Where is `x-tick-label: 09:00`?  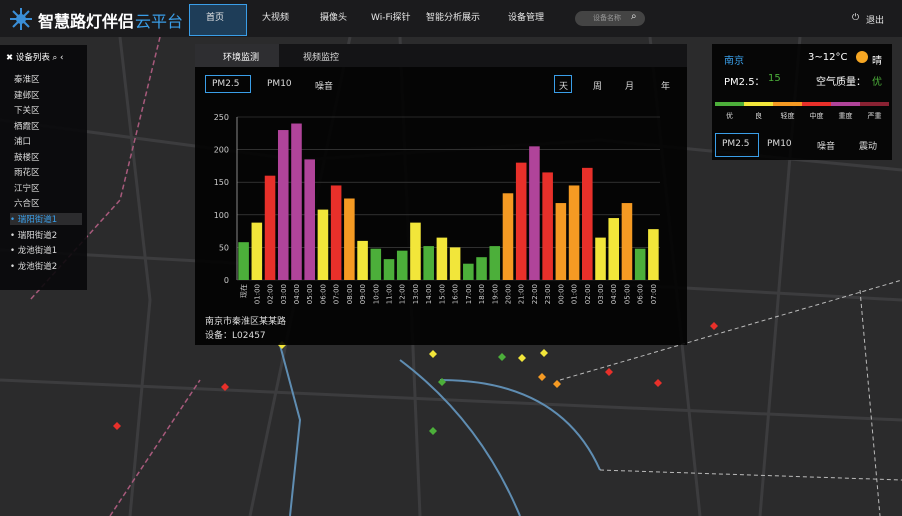
x-tick-label: 09:00 is located at coordinates (363, 294).